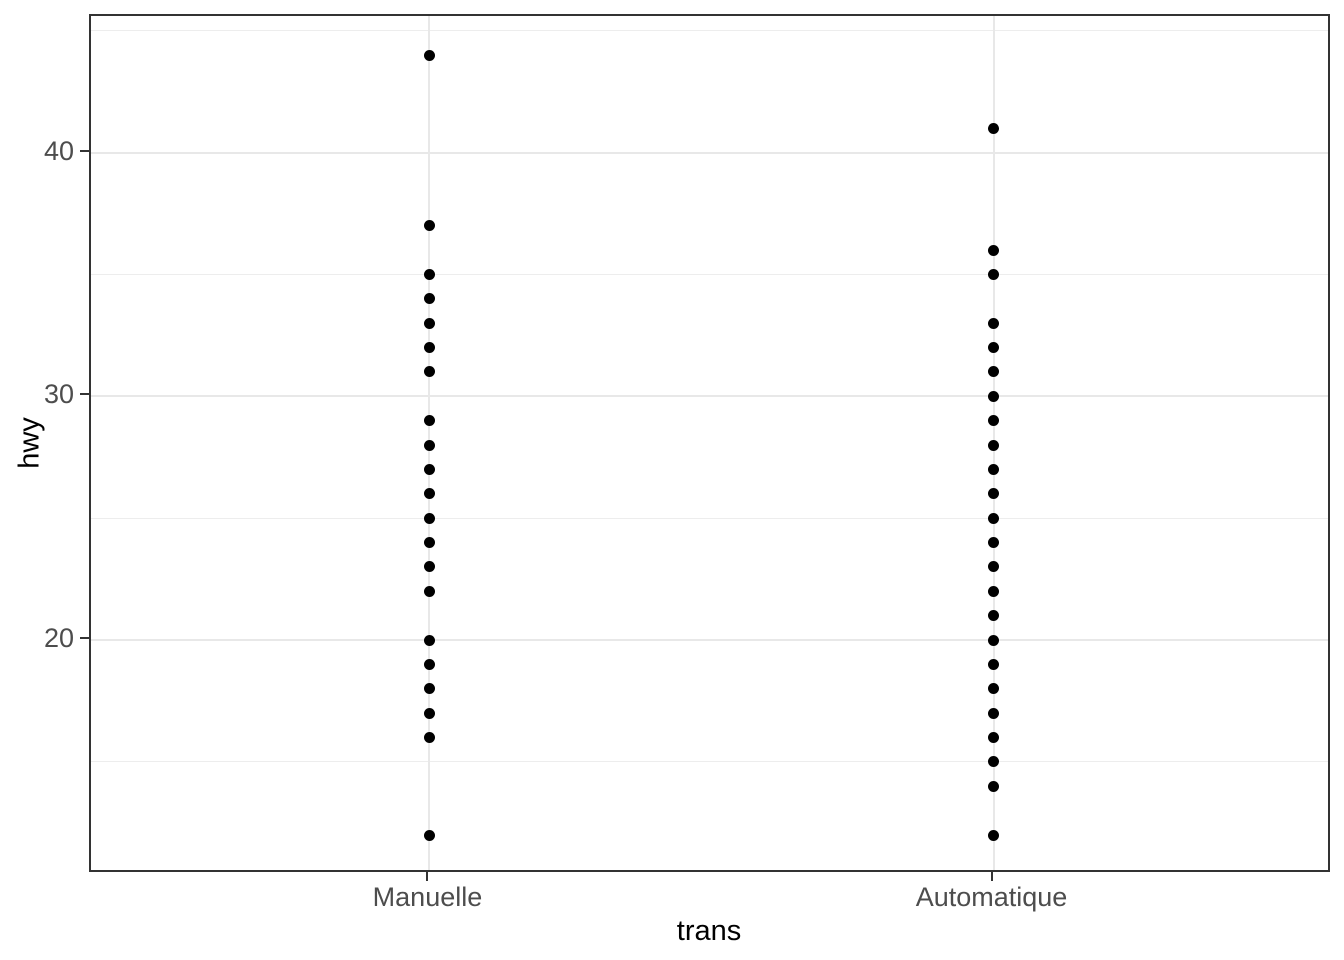 The height and width of the screenshot is (960, 1344). I want to click on y-tick-label: 30, so click(58, 394).